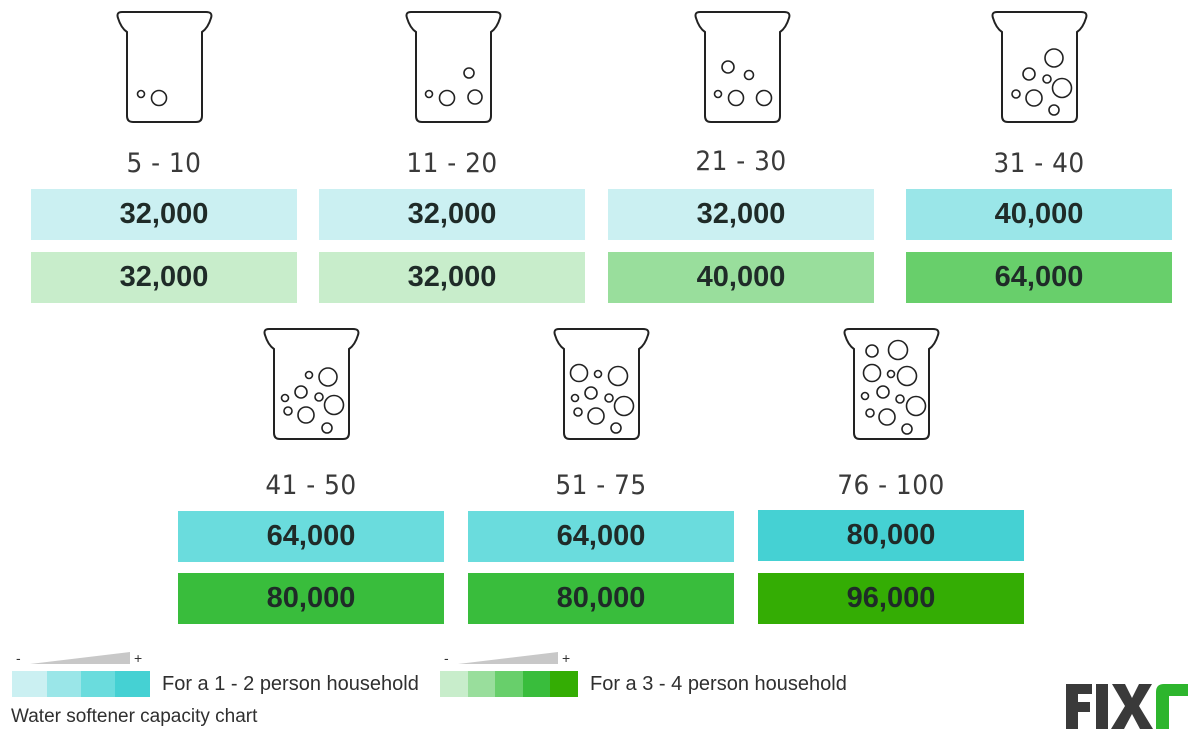 This screenshot has height=740, width=1200. Describe the element at coordinates (1039, 214) in the screenshot. I see `capacity-small-household: 40,000` at that location.